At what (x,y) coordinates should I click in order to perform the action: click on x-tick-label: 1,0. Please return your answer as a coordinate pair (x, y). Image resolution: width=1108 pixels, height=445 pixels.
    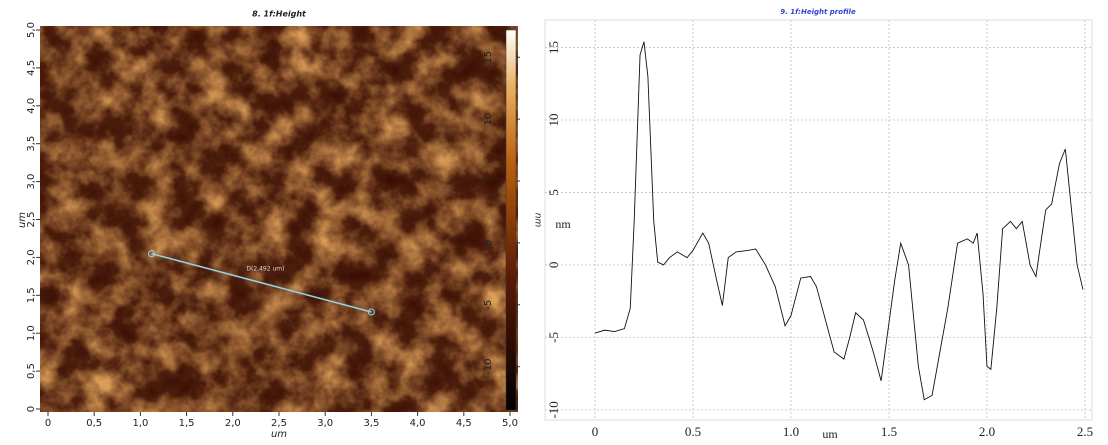
    Looking at the image, I should click on (140, 423).